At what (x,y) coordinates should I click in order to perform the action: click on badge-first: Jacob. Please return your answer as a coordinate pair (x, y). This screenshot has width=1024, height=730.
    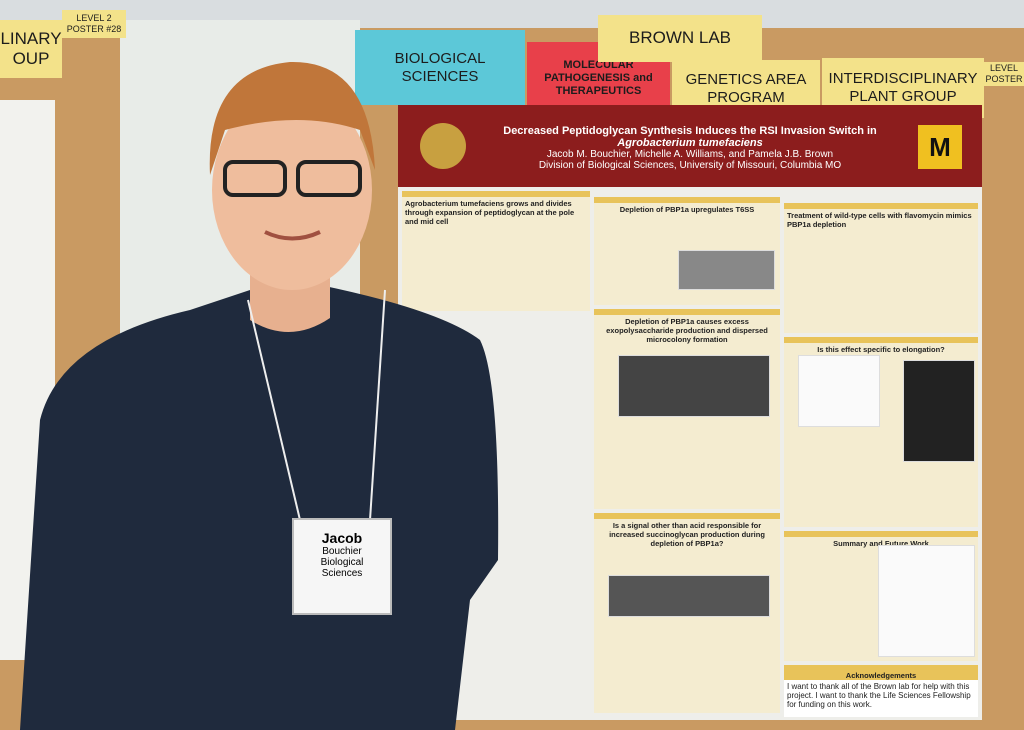
    Looking at the image, I should click on (342, 538).